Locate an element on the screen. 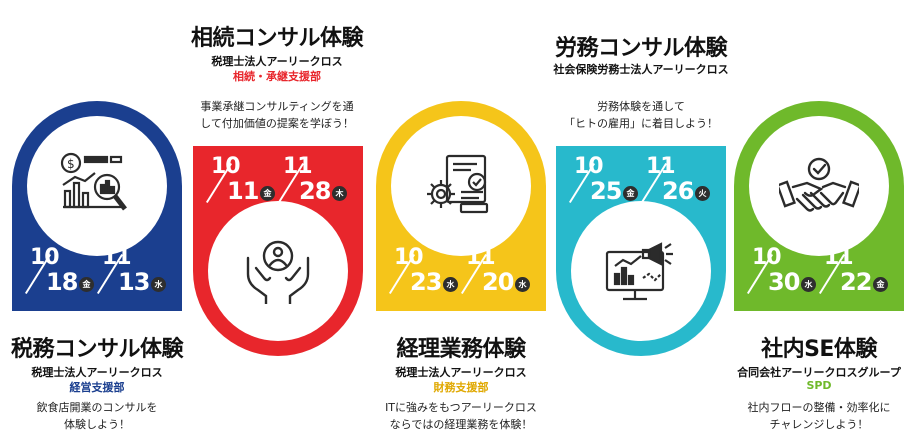 Image resolution: width=920 pixels, height=446 pixels. date-day: 20 is located at coordinates (498, 282).